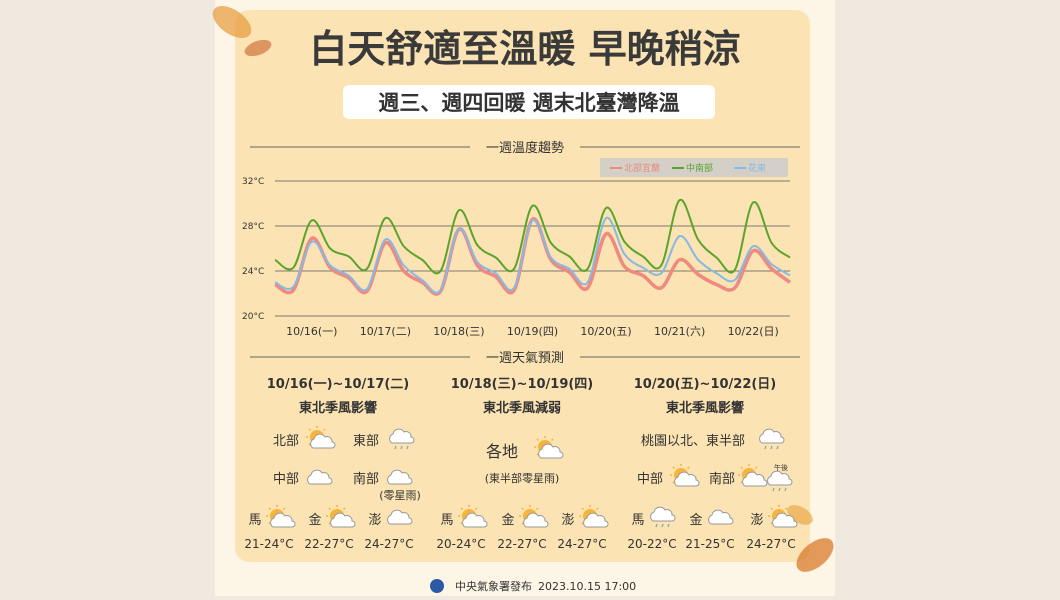 This screenshot has height=600, width=1060. I want to click on subtitle-box, so click(529, 102).